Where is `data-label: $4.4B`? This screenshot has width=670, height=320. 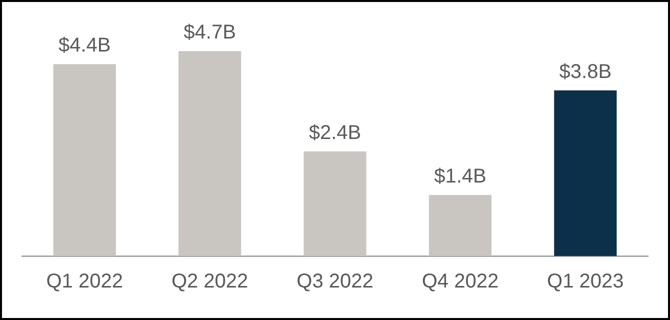 data-label: $4.4B is located at coordinates (84, 45).